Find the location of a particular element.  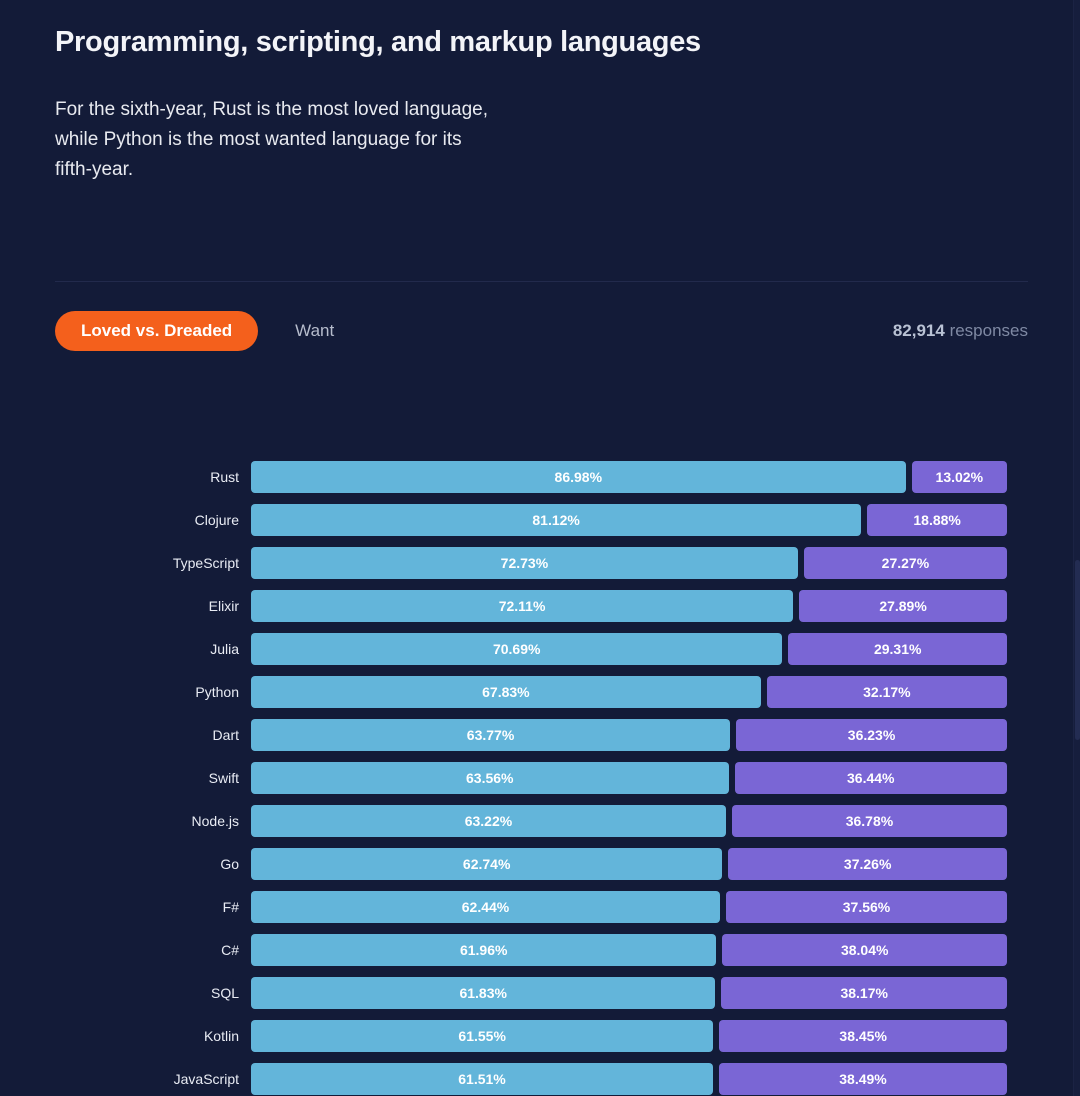

loved-bar: 62.44% is located at coordinates (486, 907).